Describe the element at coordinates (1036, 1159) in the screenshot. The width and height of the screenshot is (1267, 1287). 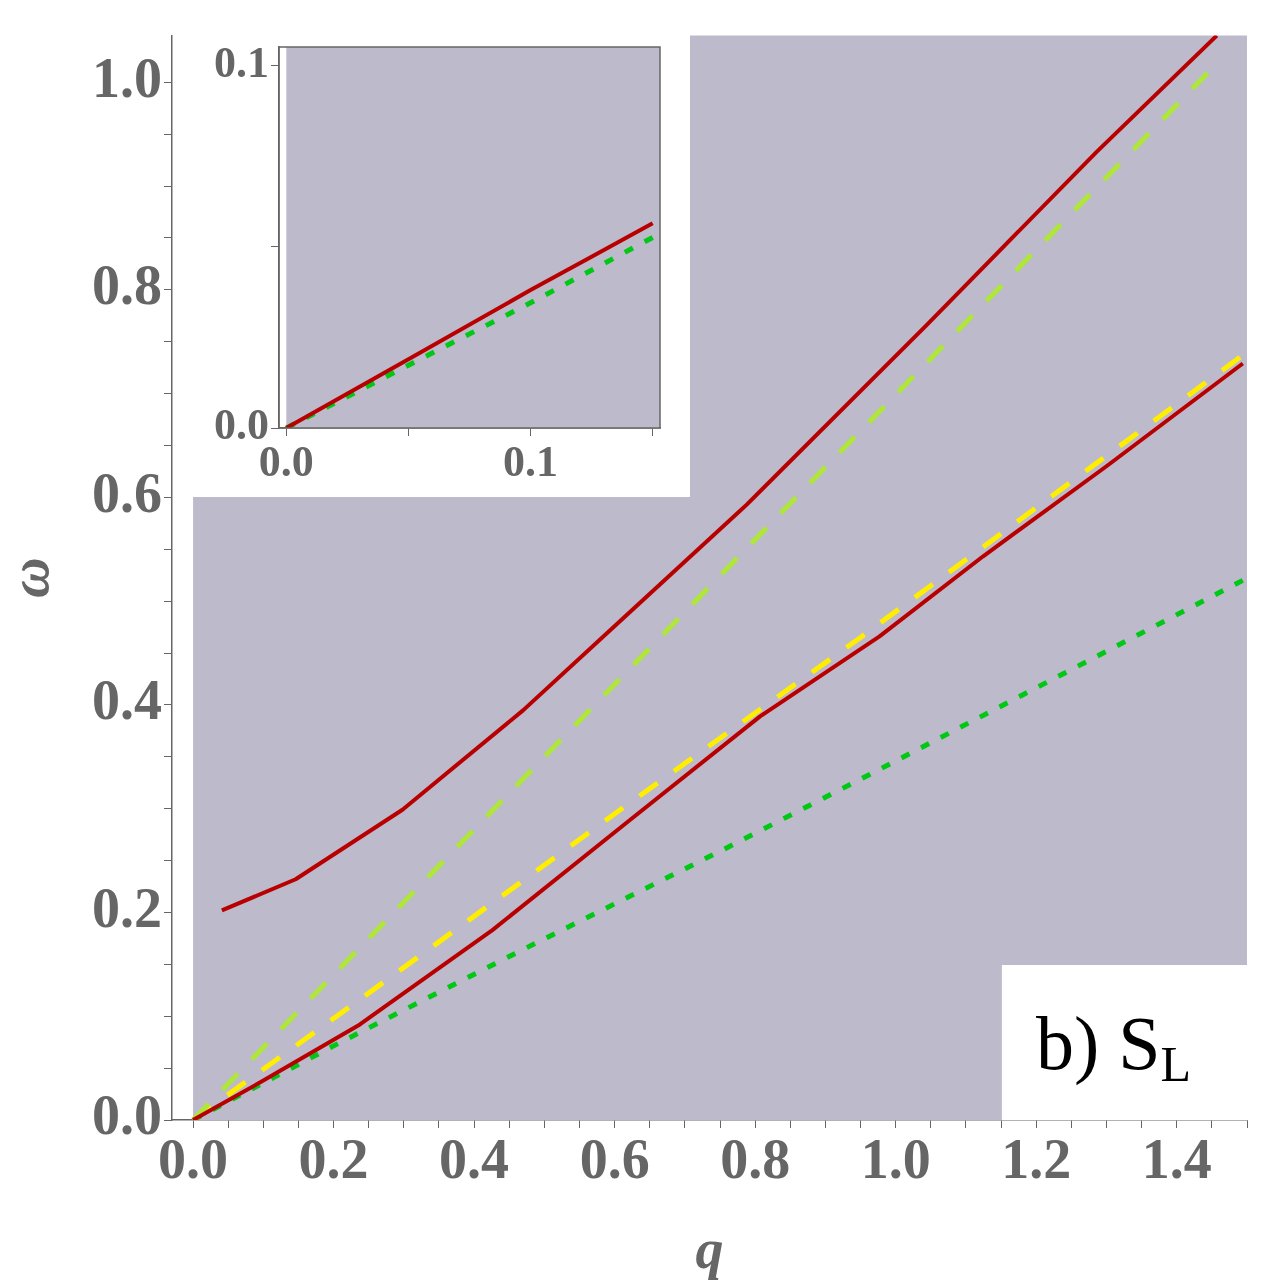
I see `x-tick-label: 1.2` at that location.